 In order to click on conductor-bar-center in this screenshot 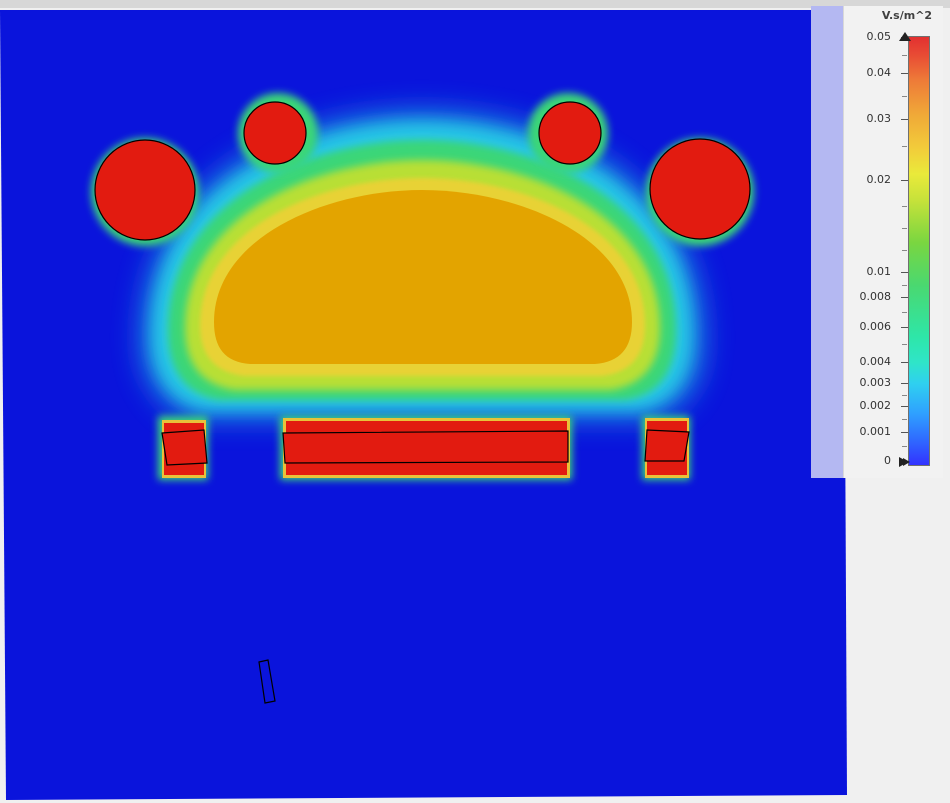, I will do `click(426, 448)`.